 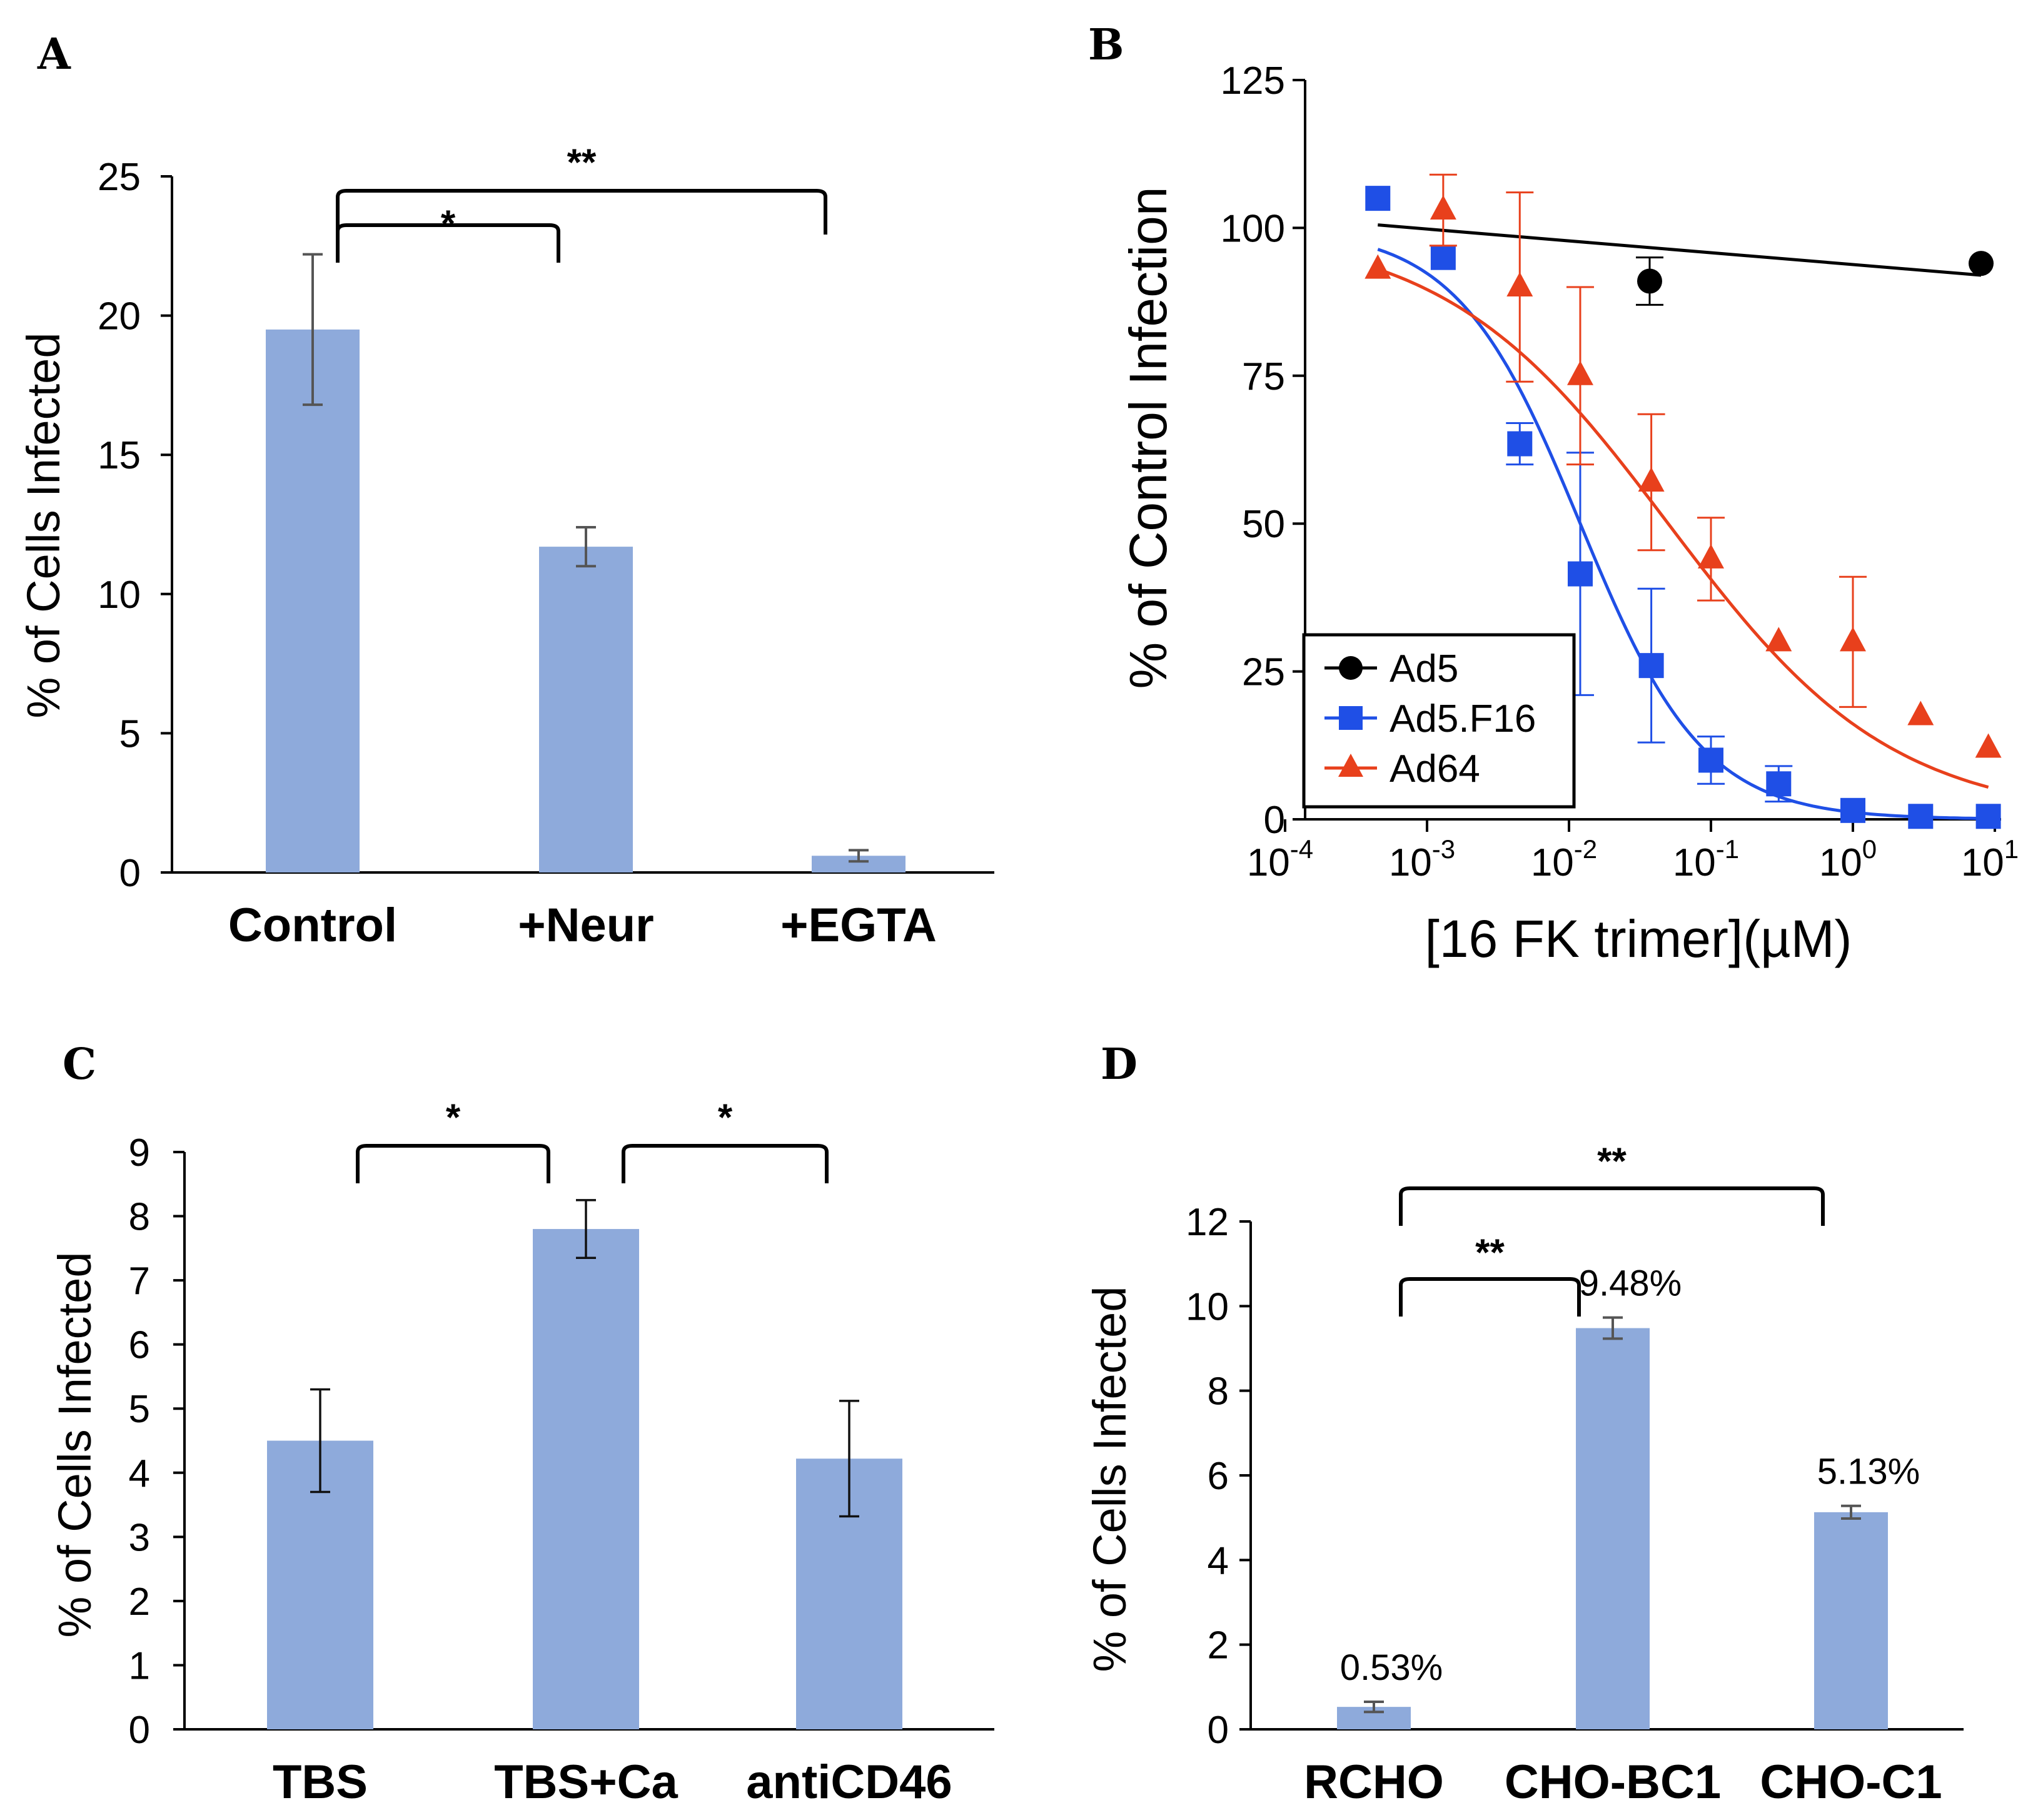 I want to click on fit-curve-Ad5.F16, so click(x=1683, y=534).